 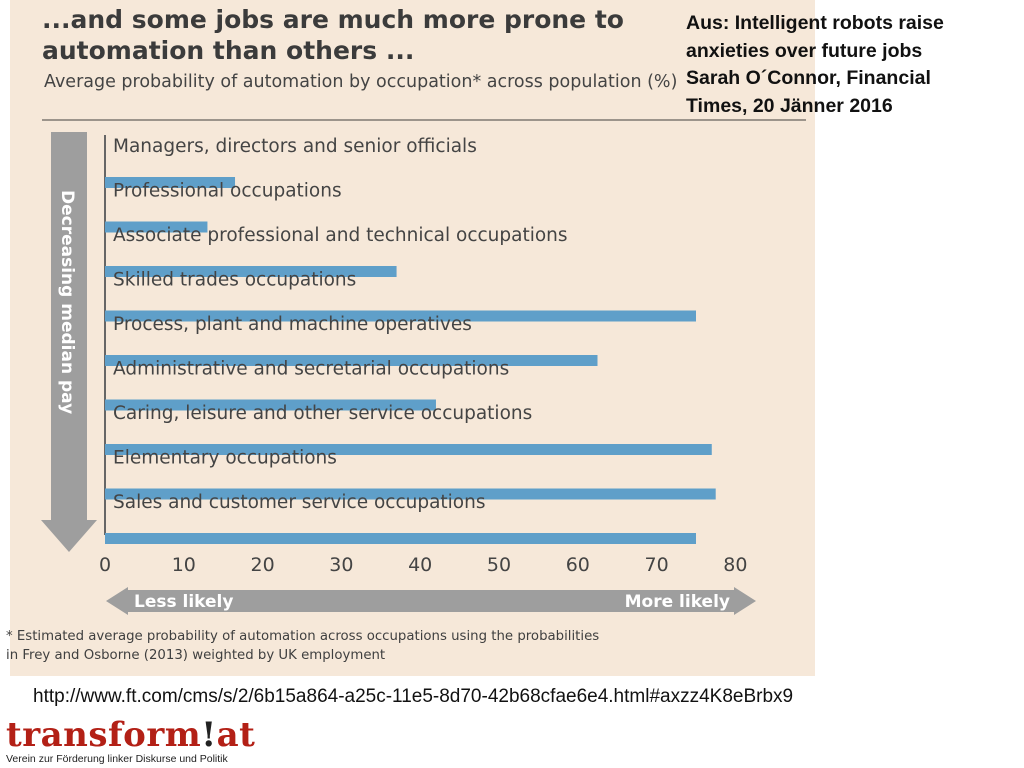 I want to click on category-label-managers-directors-and-senior-officials: Managers, directors and senior officials, so click(x=295, y=146).